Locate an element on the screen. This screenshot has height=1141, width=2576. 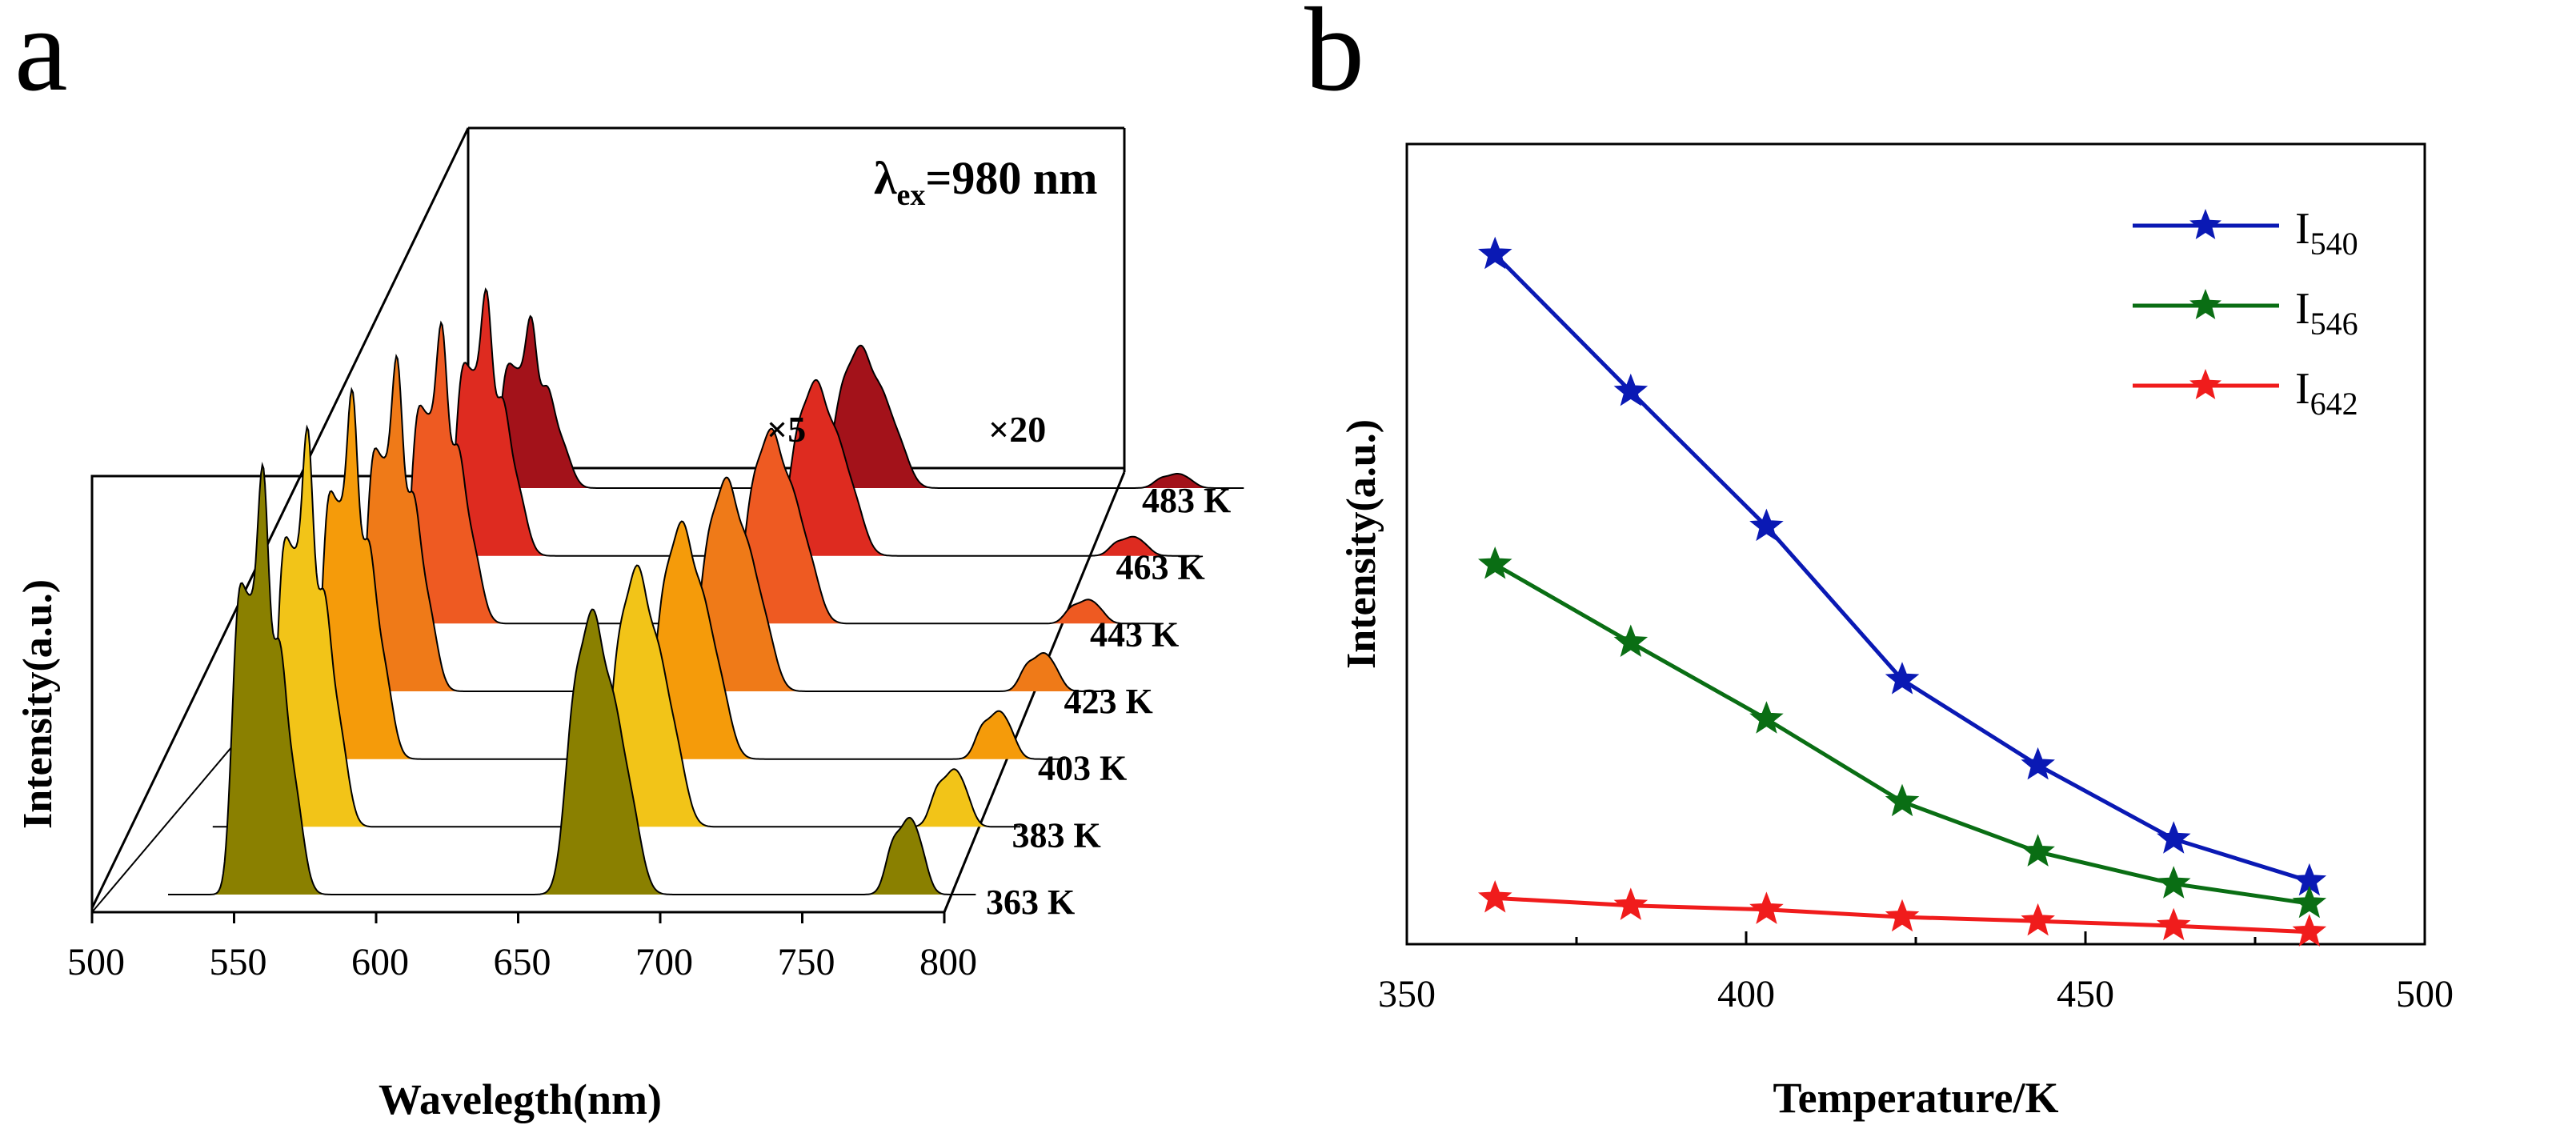
series-line-i546 is located at coordinates (1901, 734).